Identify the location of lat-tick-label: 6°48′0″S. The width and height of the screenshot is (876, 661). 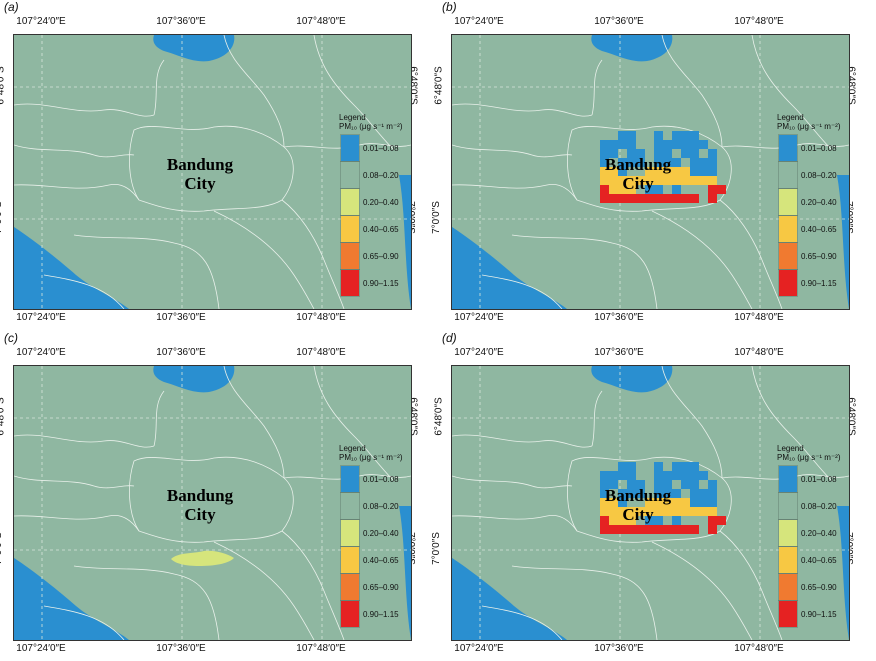
(439, 416).